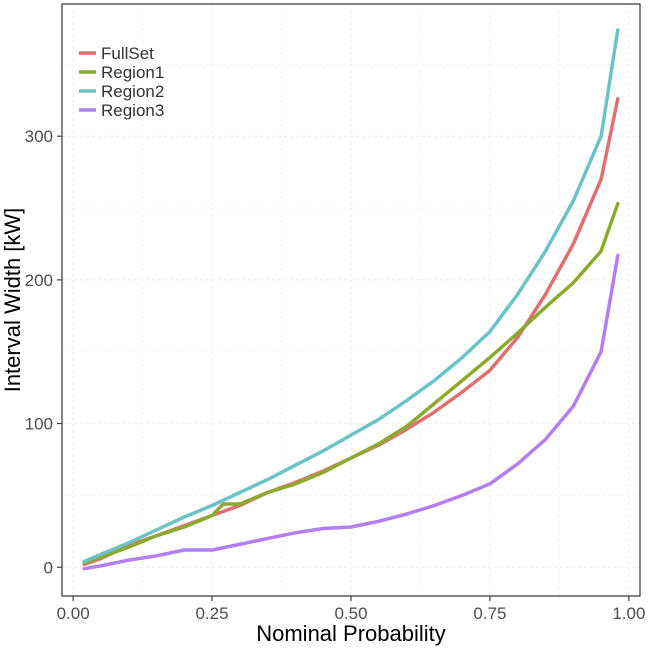 The image size is (648, 648). Describe the element at coordinates (73, 613) in the screenshot. I see `x-tick-label: 0.00` at that location.